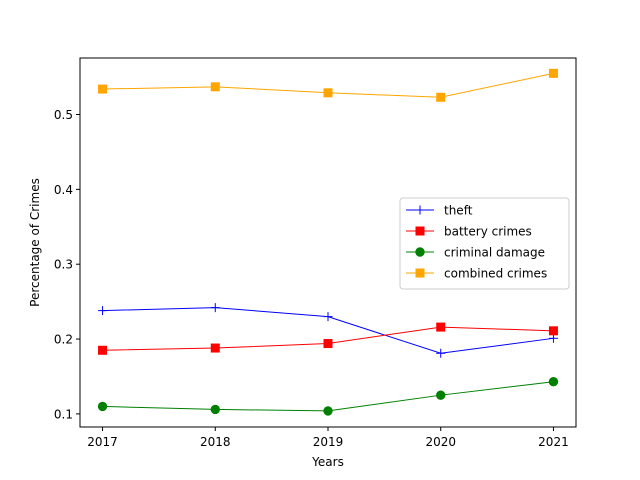 The width and height of the screenshot is (640, 480). What do you see at coordinates (440, 442) in the screenshot?
I see `x-tick-label: 2020` at bounding box center [440, 442].